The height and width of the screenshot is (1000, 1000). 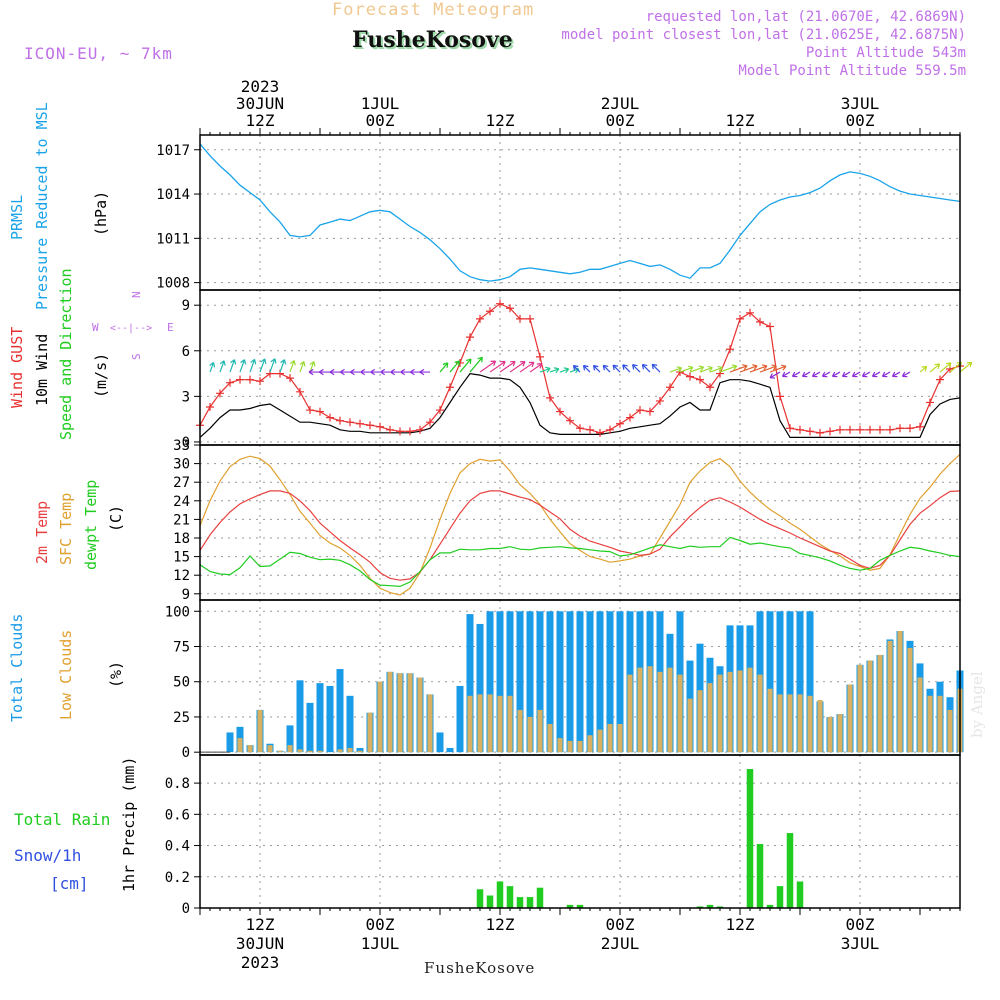 What do you see at coordinates (181, 520) in the screenshot?
I see `y-tick-label: 21` at bounding box center [181, 520].